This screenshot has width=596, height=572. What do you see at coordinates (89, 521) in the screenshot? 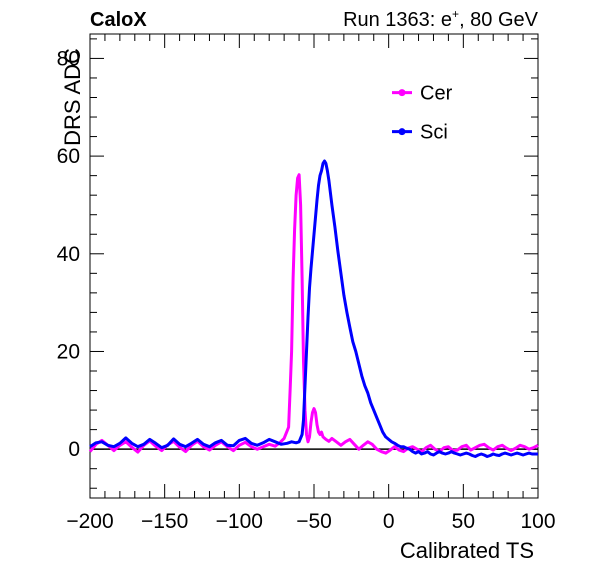
I see `x-tick-label: −200` at bounding box center [89, 521].